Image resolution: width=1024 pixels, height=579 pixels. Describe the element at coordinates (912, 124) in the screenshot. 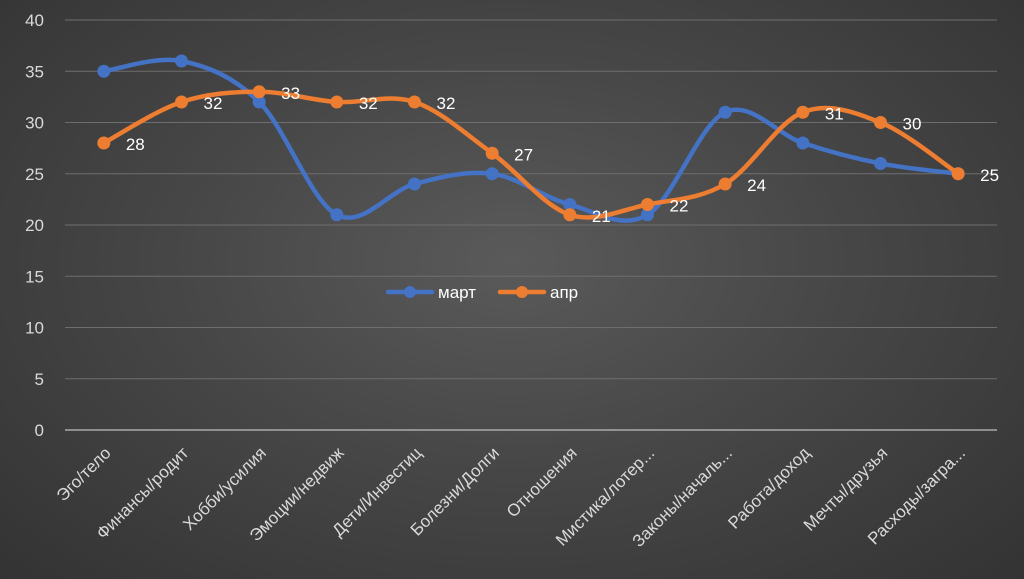

I see `data-label: 30` at that location.